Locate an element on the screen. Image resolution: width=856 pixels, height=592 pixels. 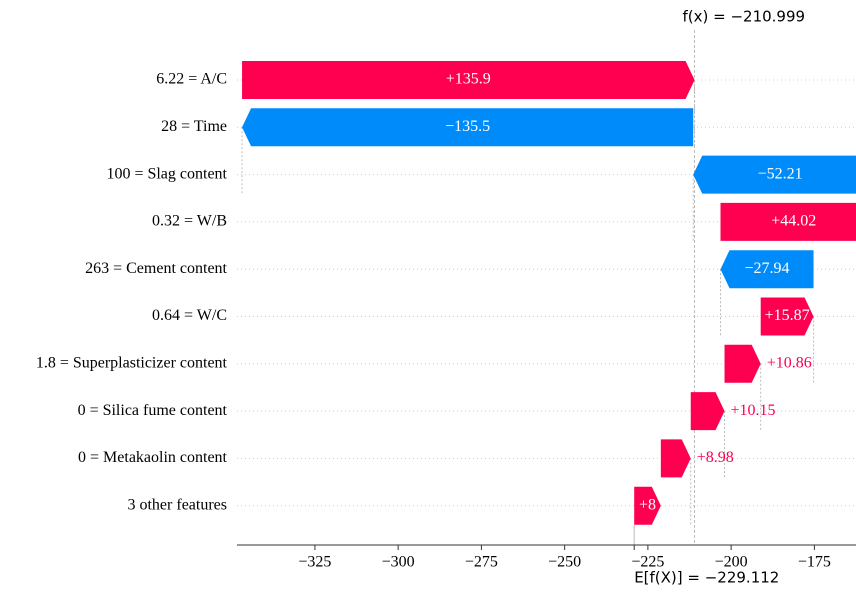
fx-label: f(x) = −210.999 is located at coordinates (744, 17).